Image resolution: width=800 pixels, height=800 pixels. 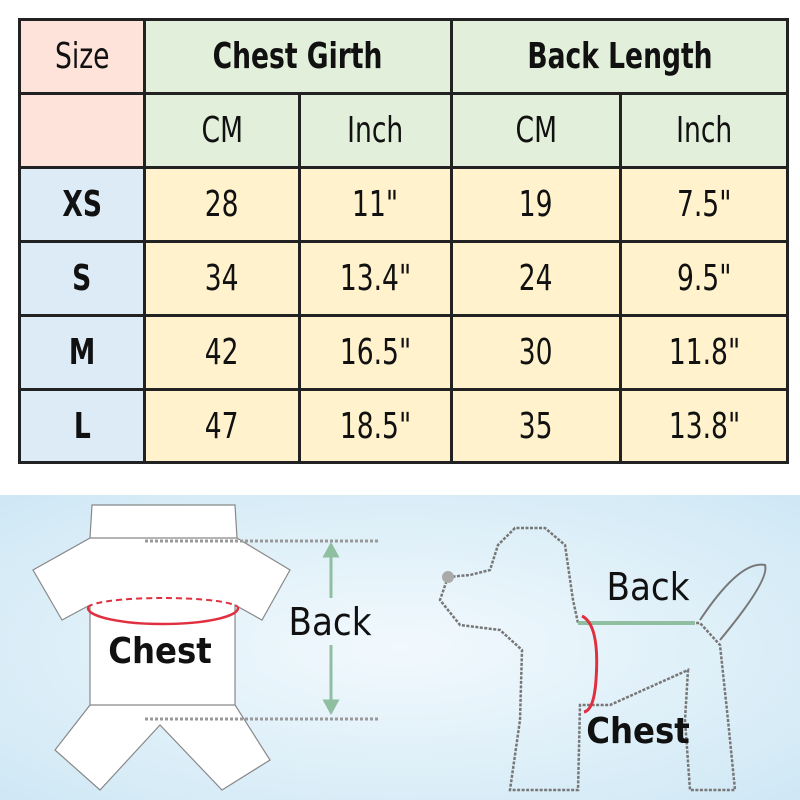 I want to click on value-cell: 28, so click(x=222, y=204).